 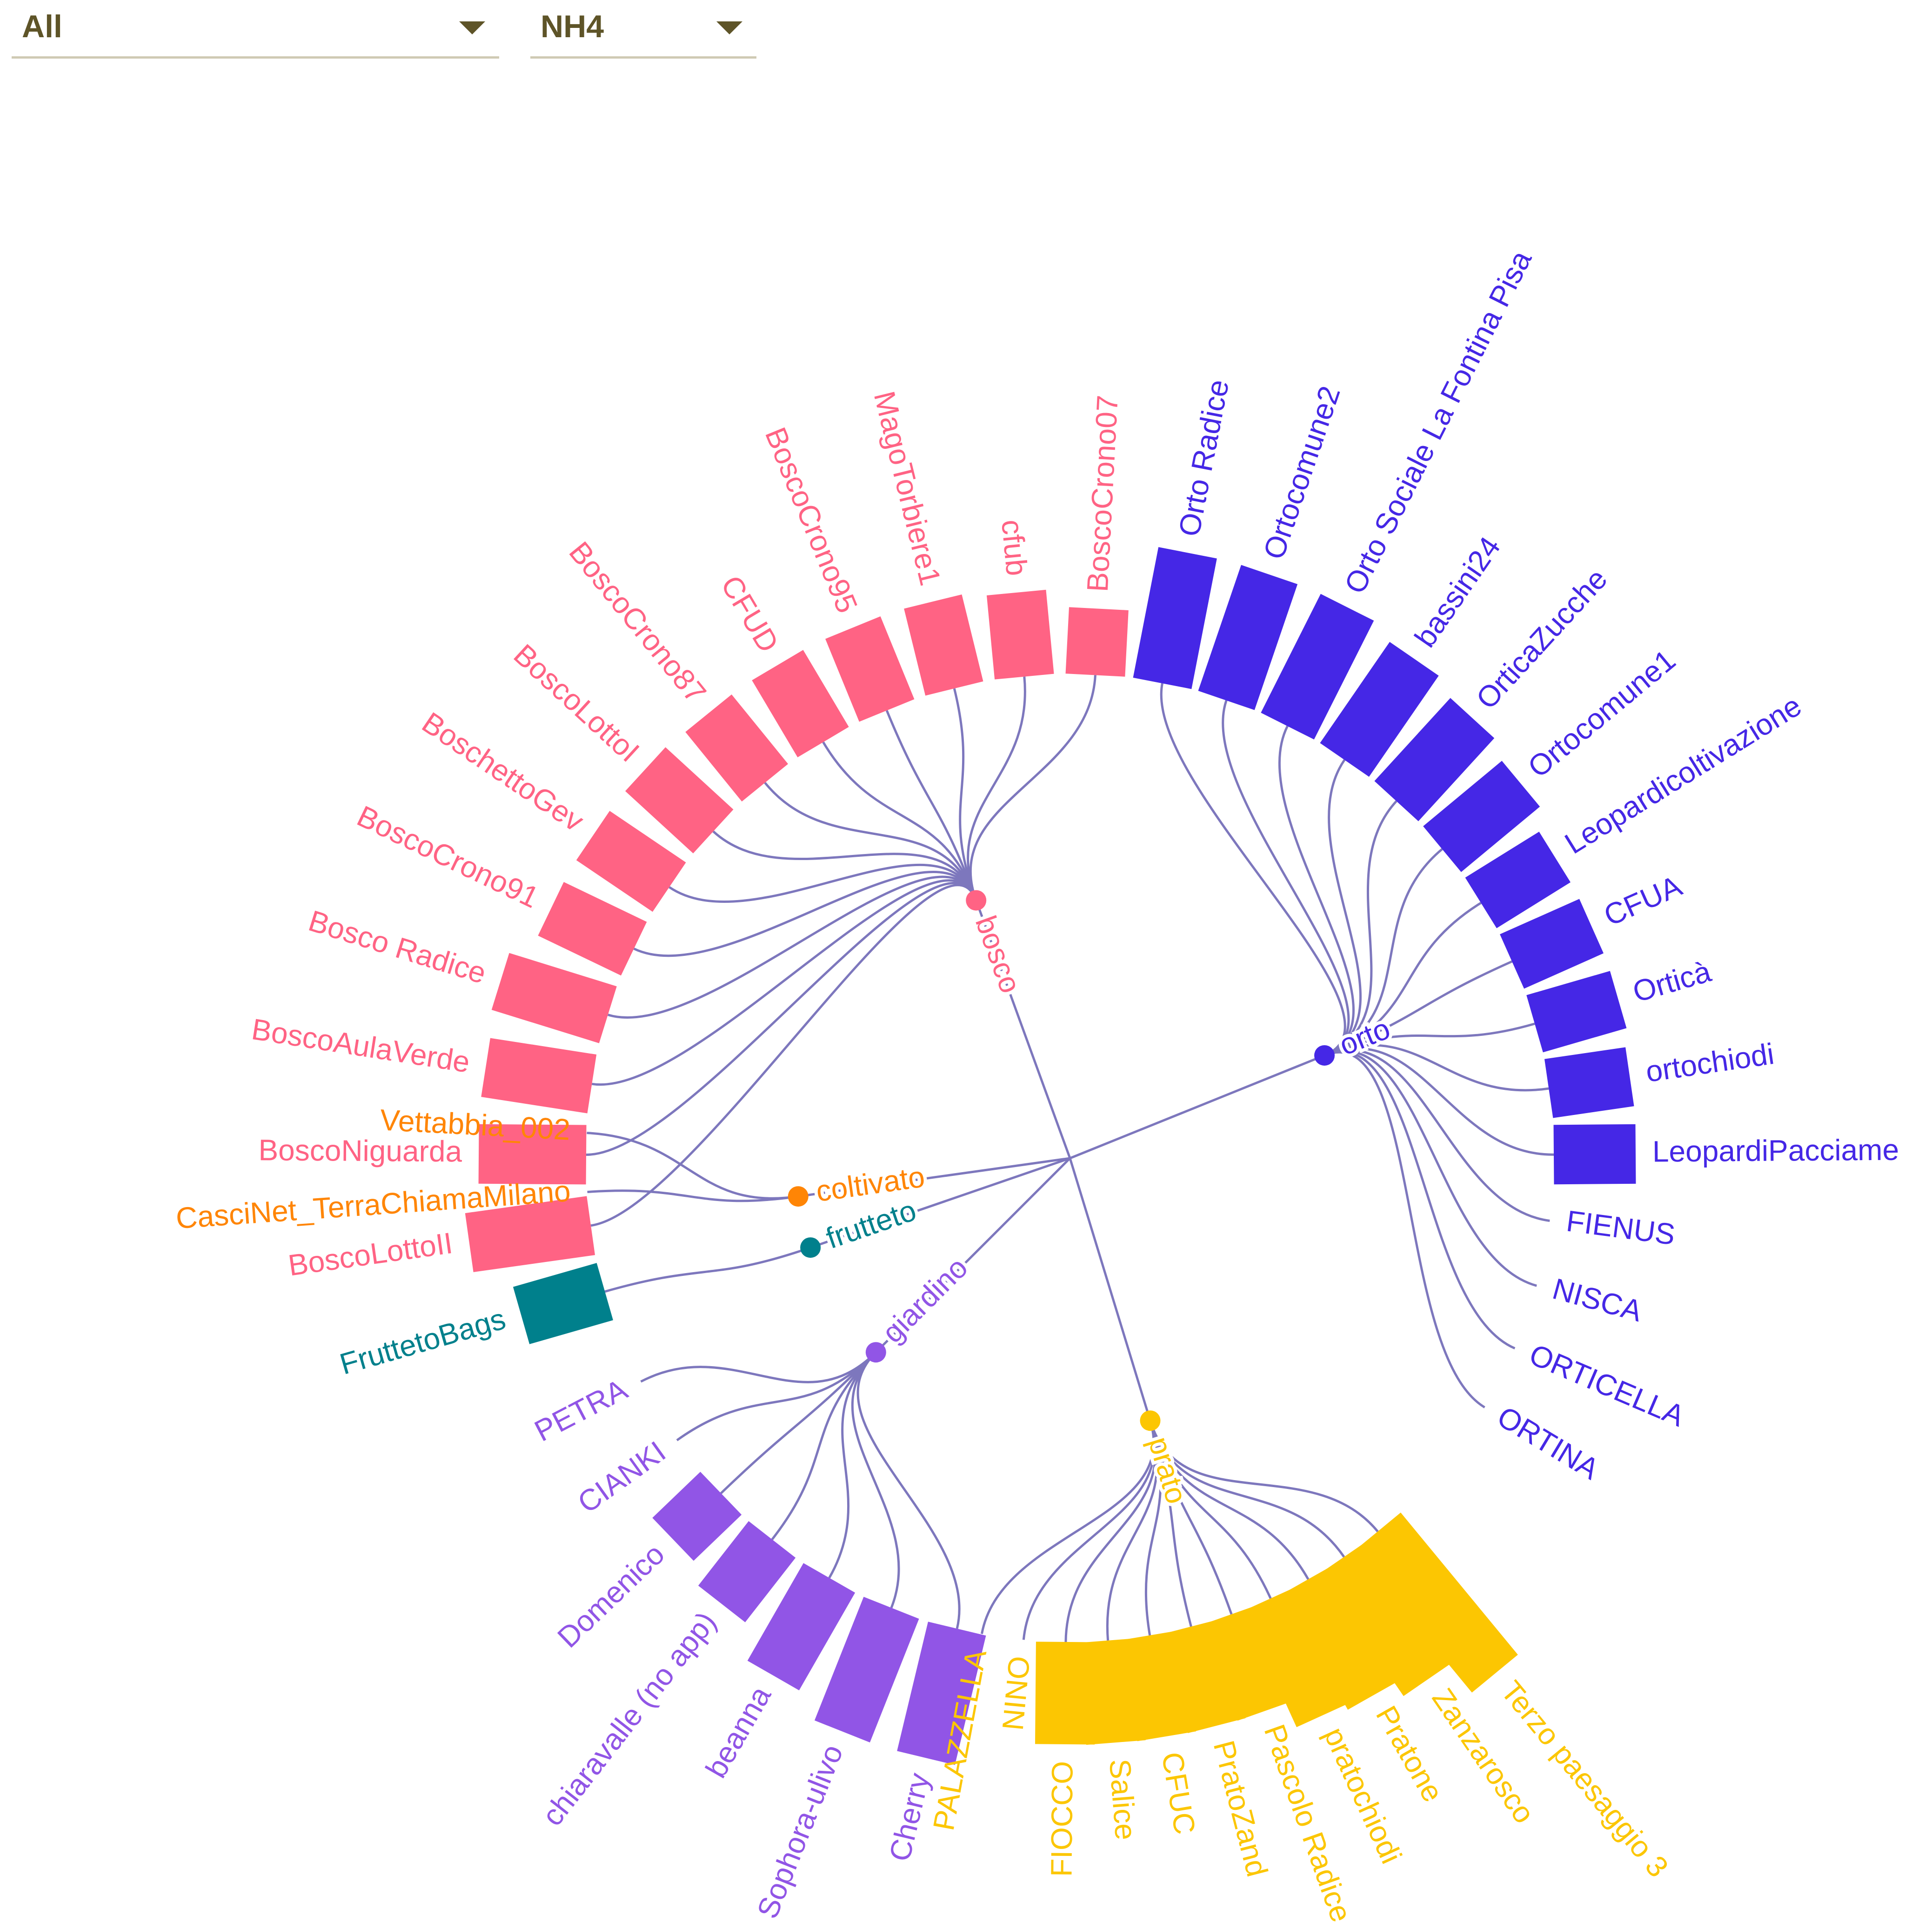 I want to click on leaf-label: ortochiodi, so click(x=1710, y=1062).